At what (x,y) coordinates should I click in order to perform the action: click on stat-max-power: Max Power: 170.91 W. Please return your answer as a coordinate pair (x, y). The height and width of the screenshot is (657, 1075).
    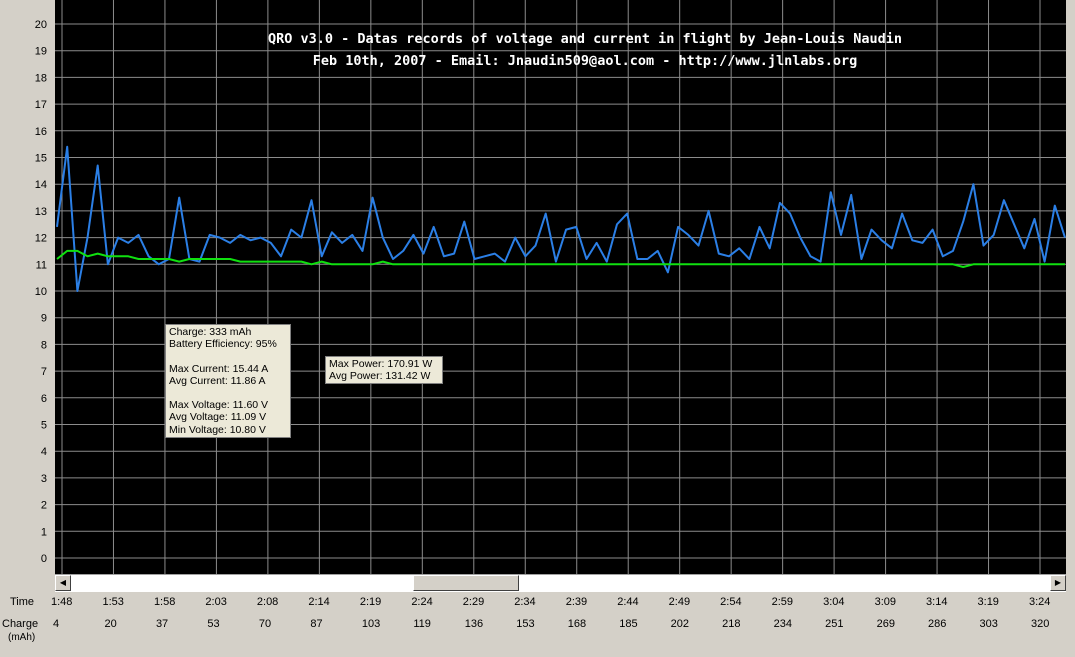
    Looking at the image, I should click on (381, 364).